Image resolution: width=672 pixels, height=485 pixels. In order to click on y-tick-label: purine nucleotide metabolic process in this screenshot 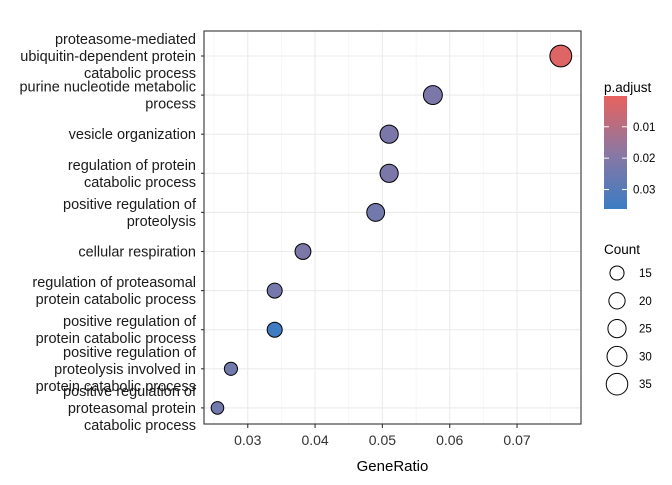, I will do `click(107, 96)`.